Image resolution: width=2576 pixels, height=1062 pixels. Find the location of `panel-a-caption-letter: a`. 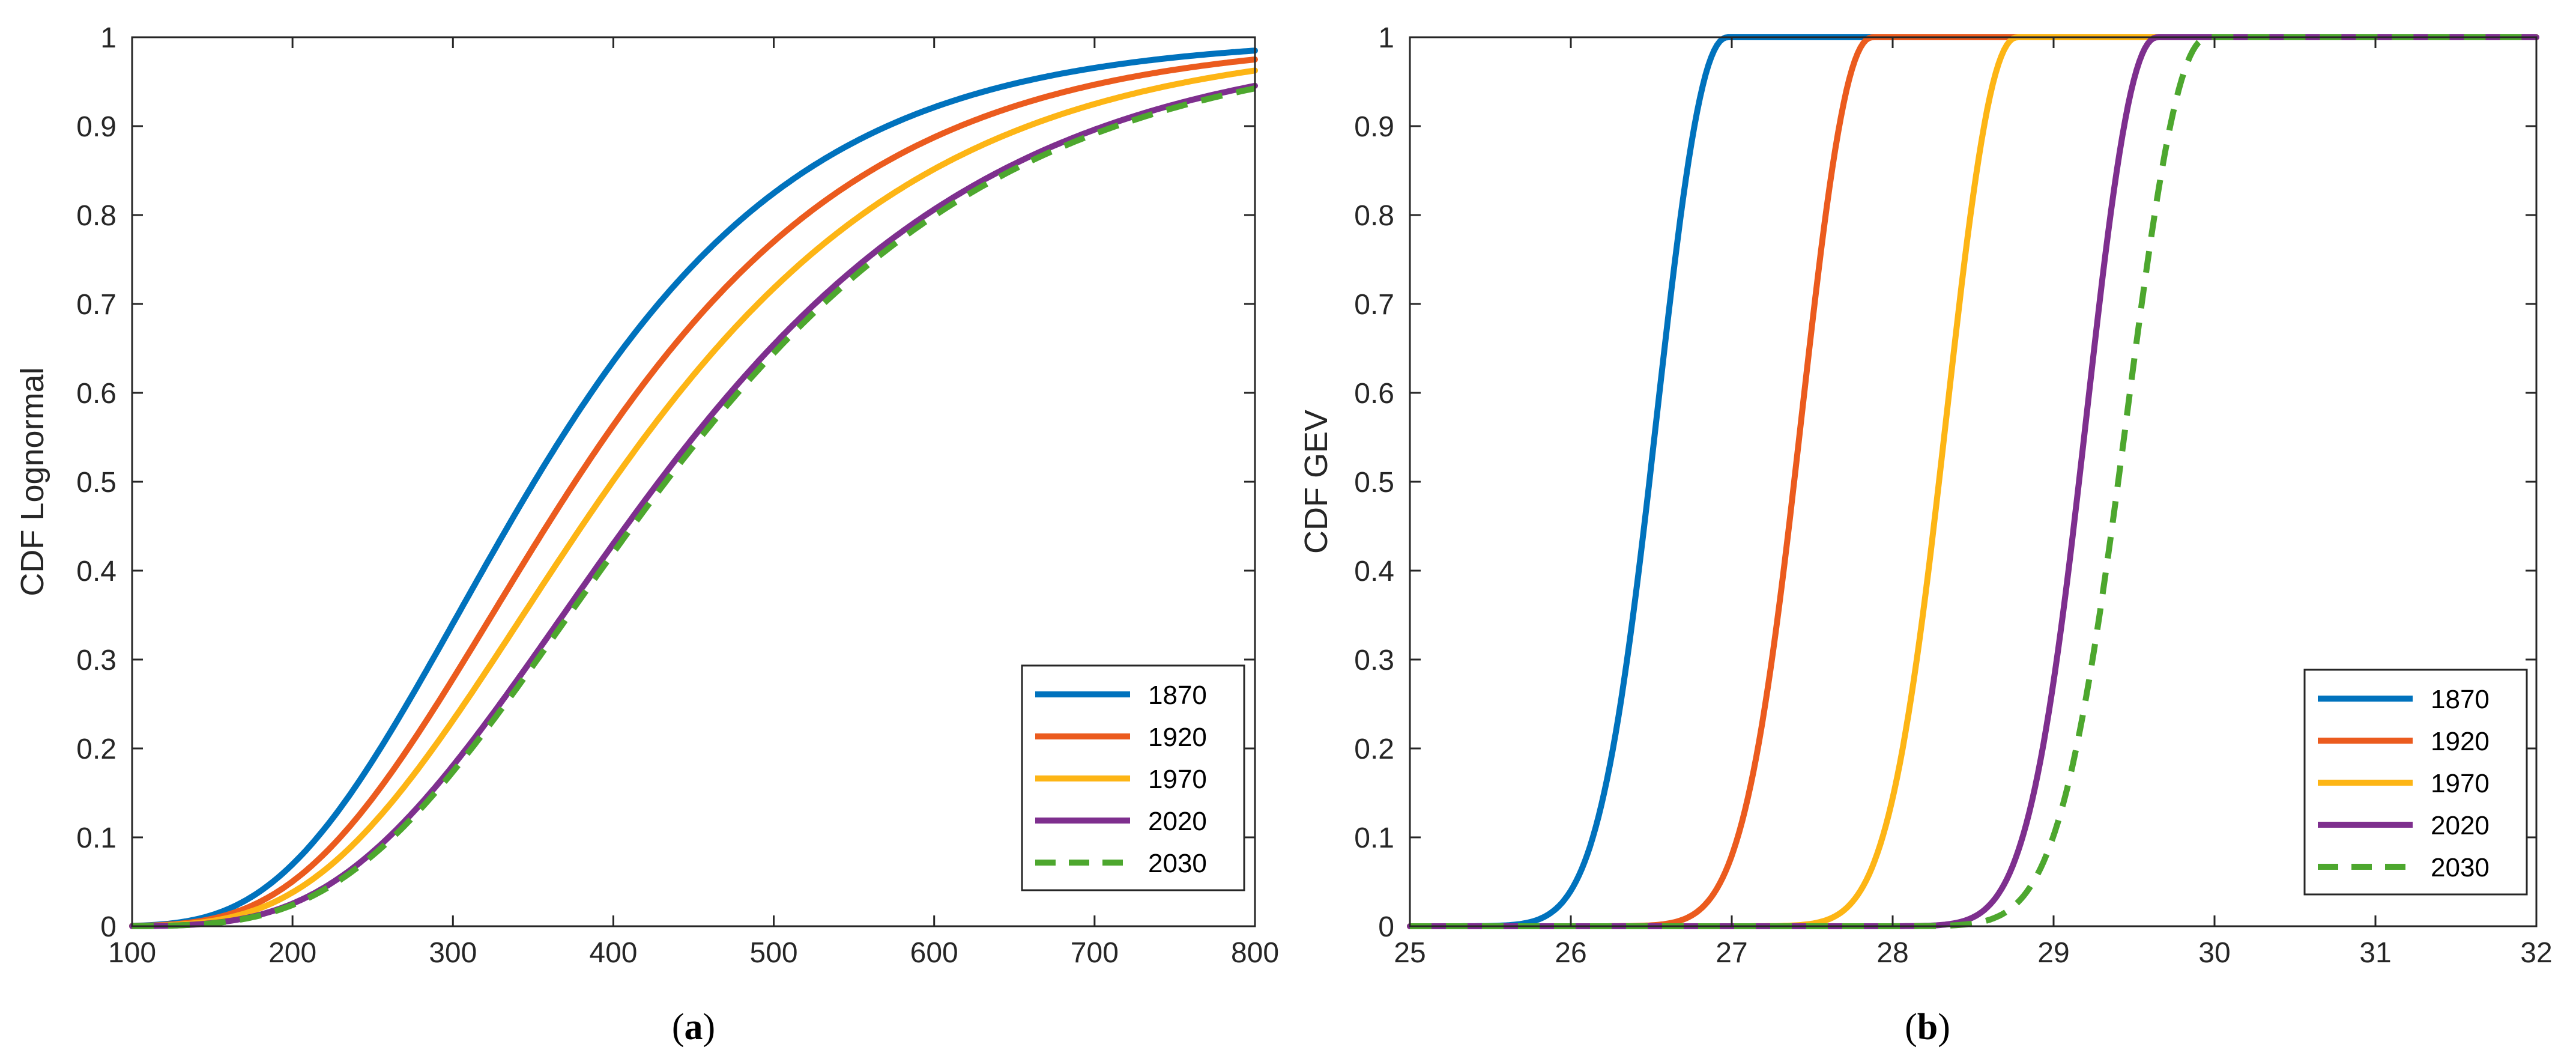

panel-a-caption-letter: a is located at coordinates (694, 1027).